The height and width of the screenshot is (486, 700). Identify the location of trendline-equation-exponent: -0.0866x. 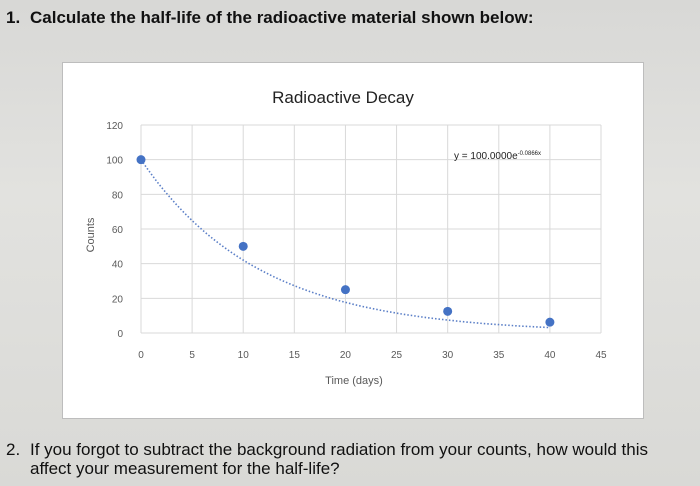
(529, 154).